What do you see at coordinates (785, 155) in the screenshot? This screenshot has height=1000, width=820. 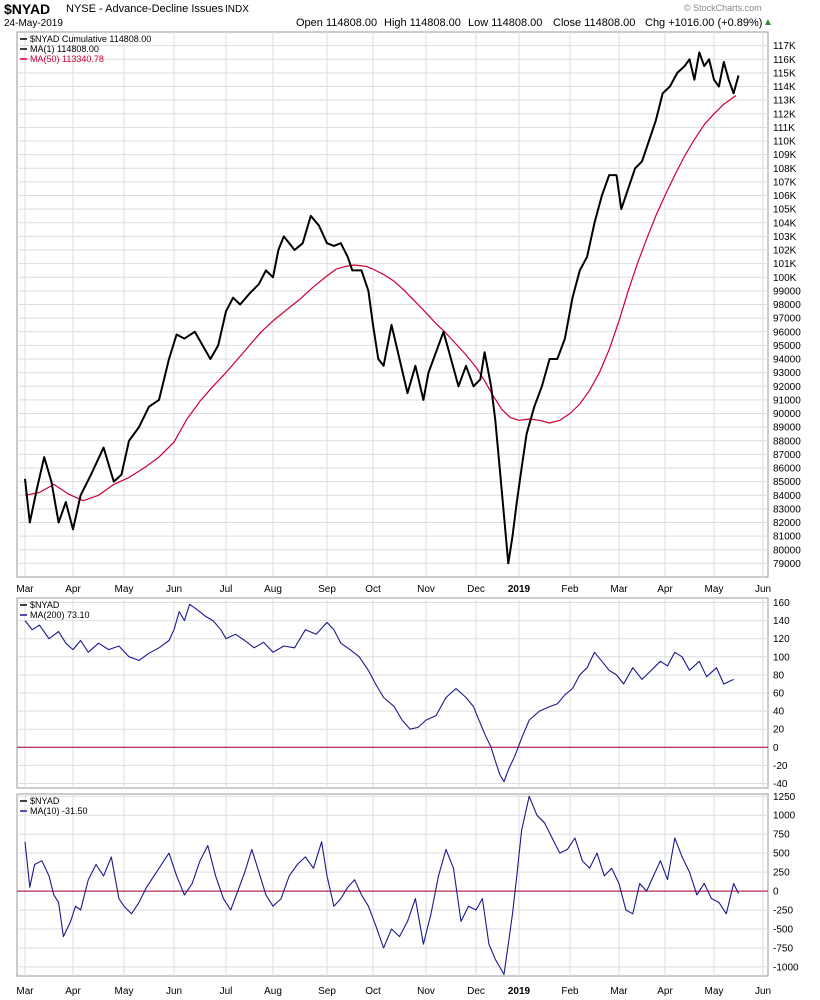 I see `y-tick-label: 109K` at bounding box center [785, 155].